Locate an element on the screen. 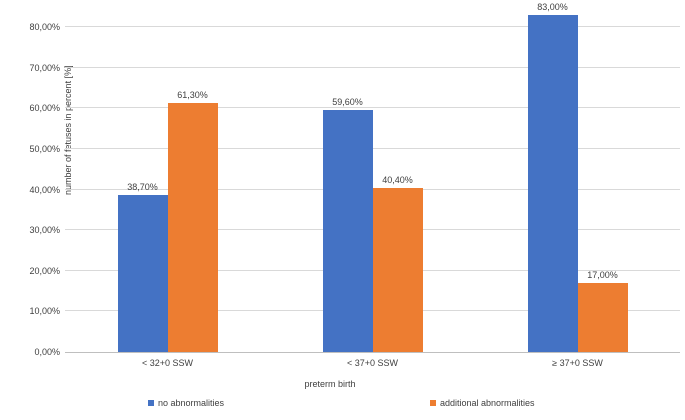 The image size is (685, 420). x-category-label: < 37+0 SSW is located at coordinates (372, 363).